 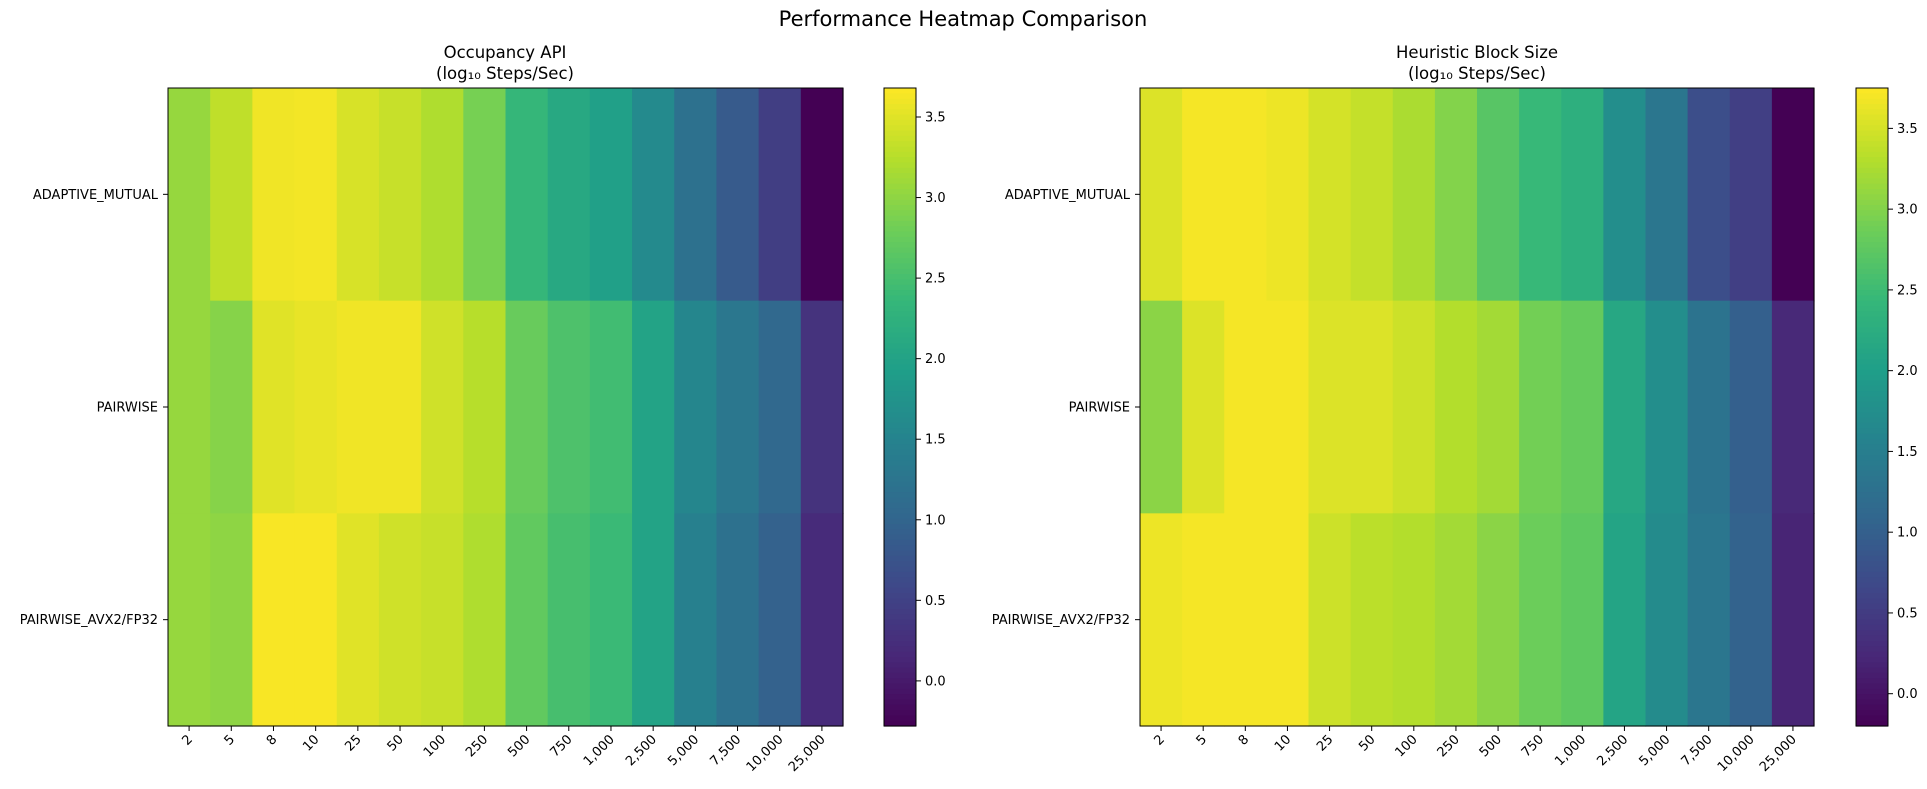 I want to click on colorbar-tick-label: 0.5, so click(x=935, y=601).